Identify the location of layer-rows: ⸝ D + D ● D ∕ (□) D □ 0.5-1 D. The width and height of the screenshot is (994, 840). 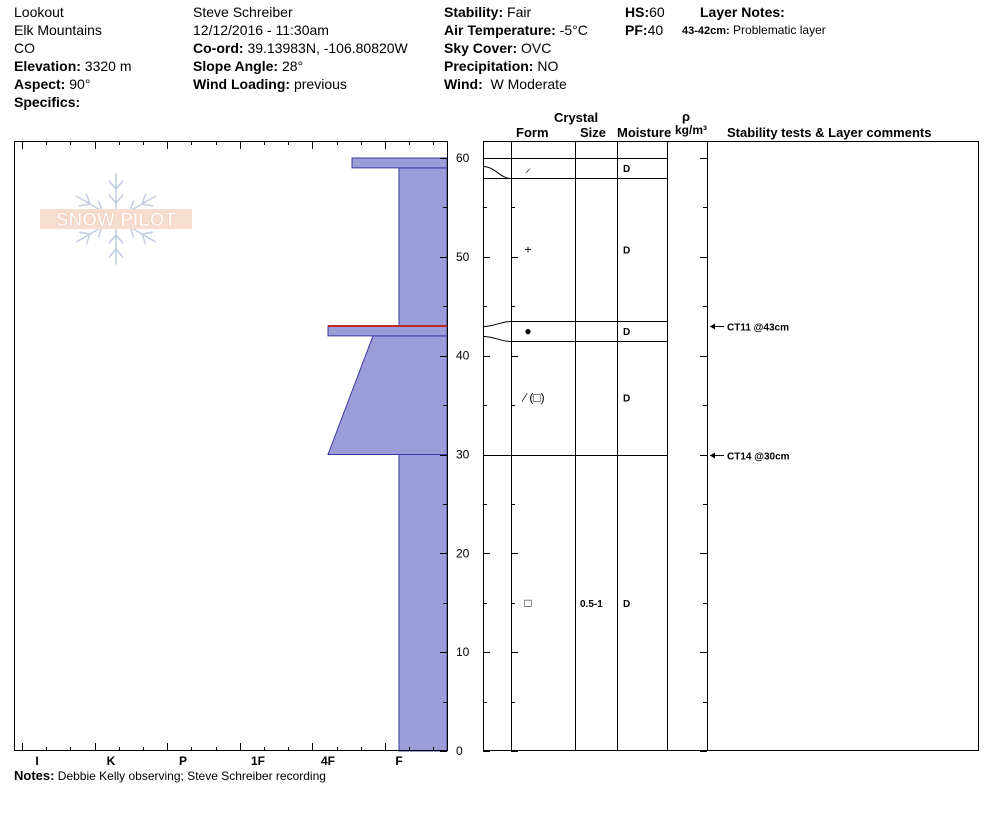
(574, 384).